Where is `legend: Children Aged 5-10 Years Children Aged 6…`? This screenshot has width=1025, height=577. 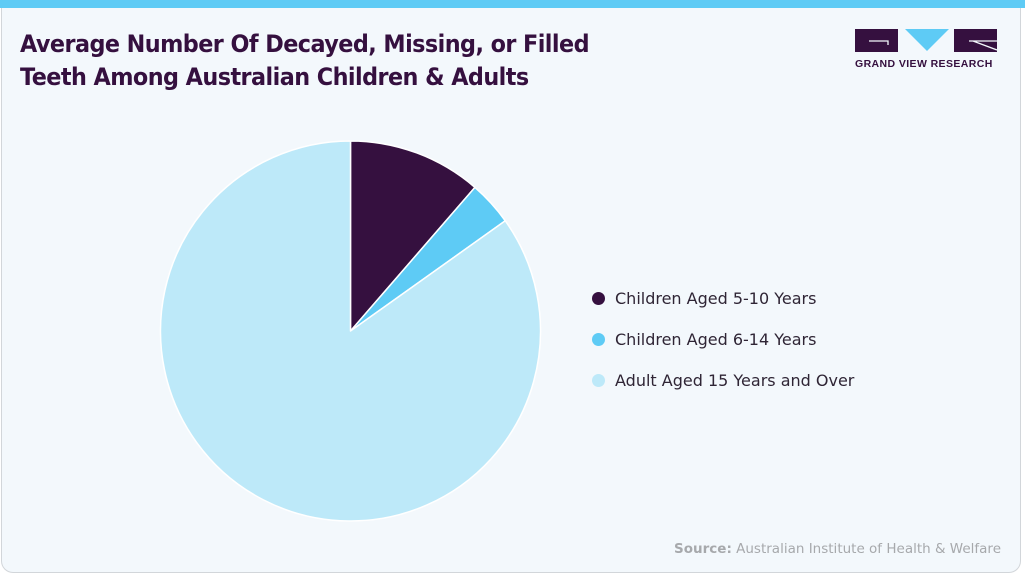 legend: Children Aged 5-10 Years Children Aged 6… is located at coordinates (723, 339).